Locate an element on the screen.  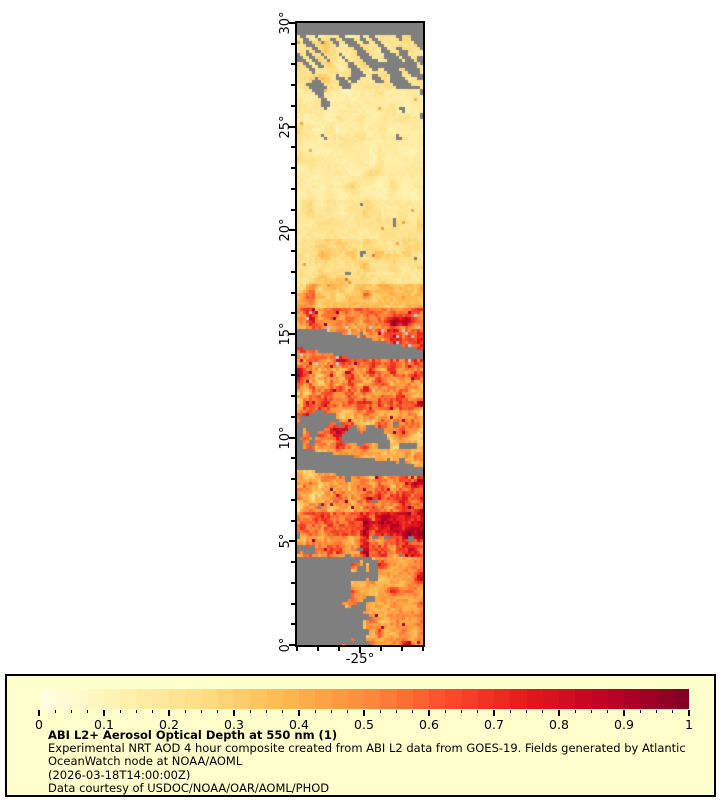
colorbar-tick-label-0.2: 0.2 is located at coordinates (169, 724).